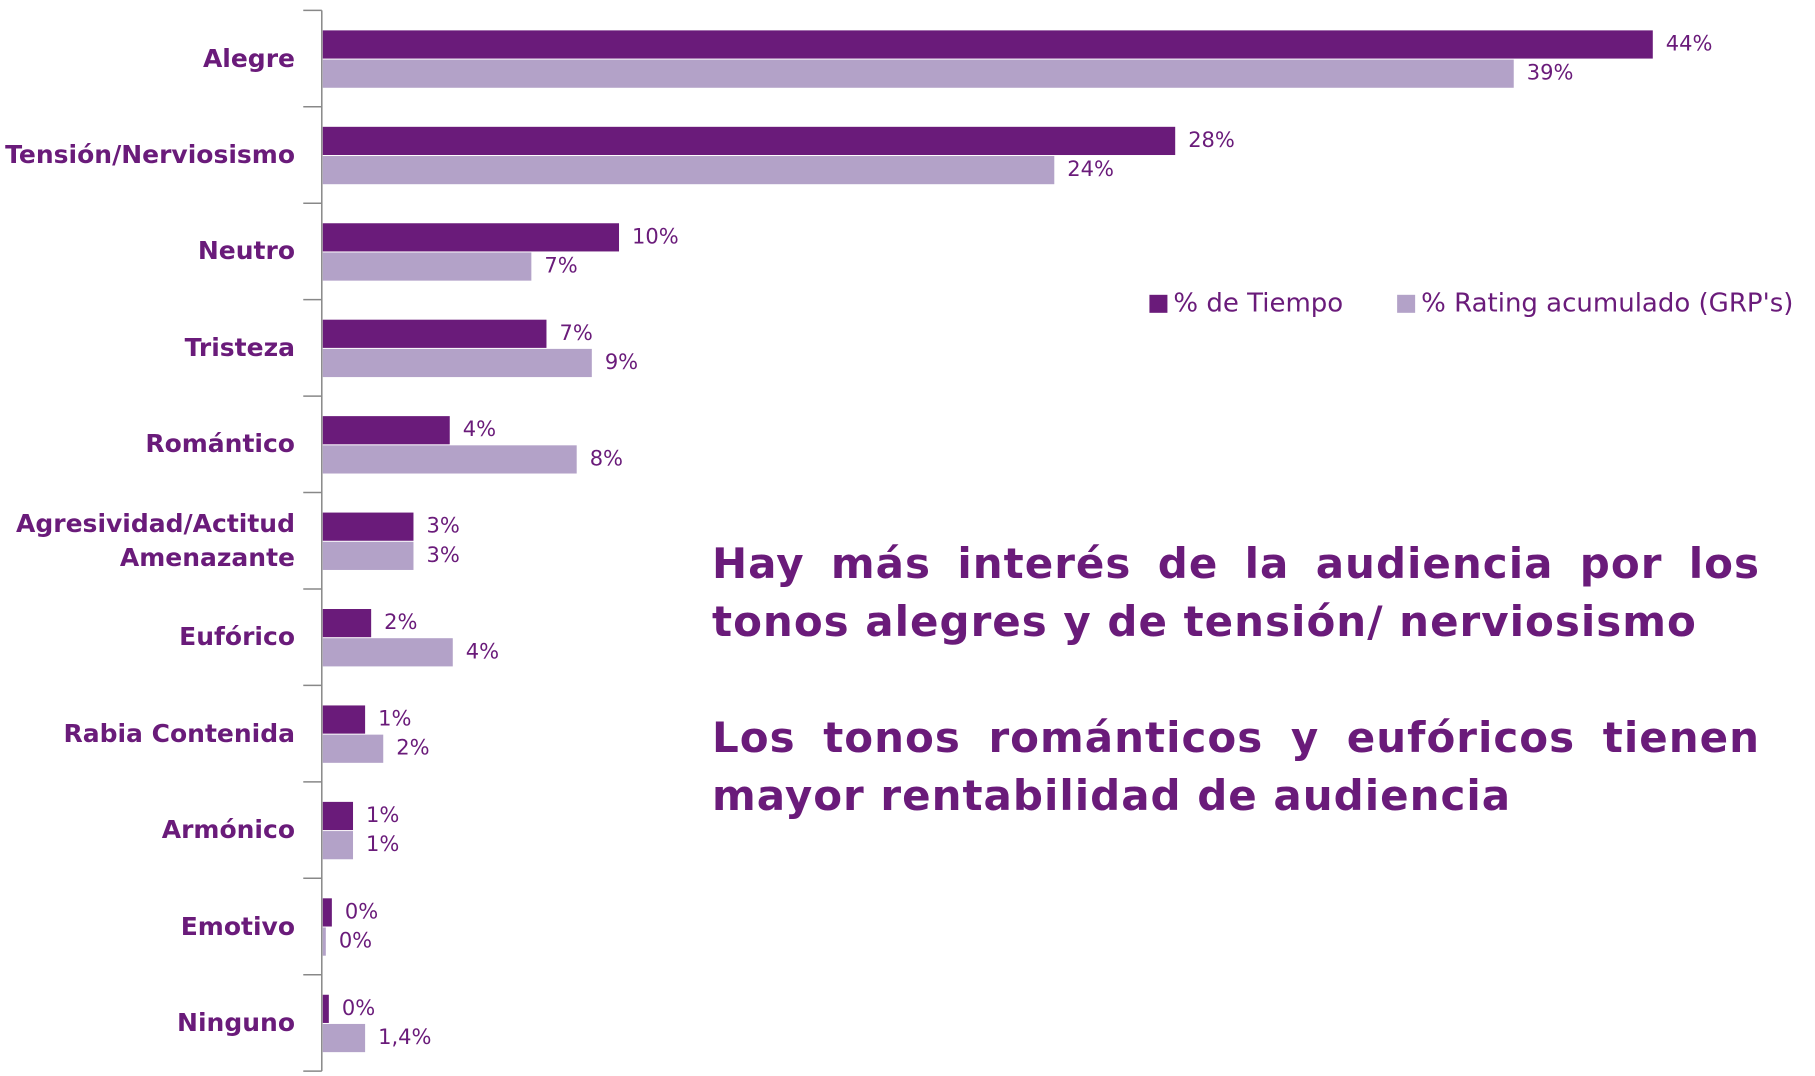 This screenshot has height=1076, width=1815. Describe the element at coordinates (237, 926) in the screenshot. I see `category-label: Emotivo` at that location.